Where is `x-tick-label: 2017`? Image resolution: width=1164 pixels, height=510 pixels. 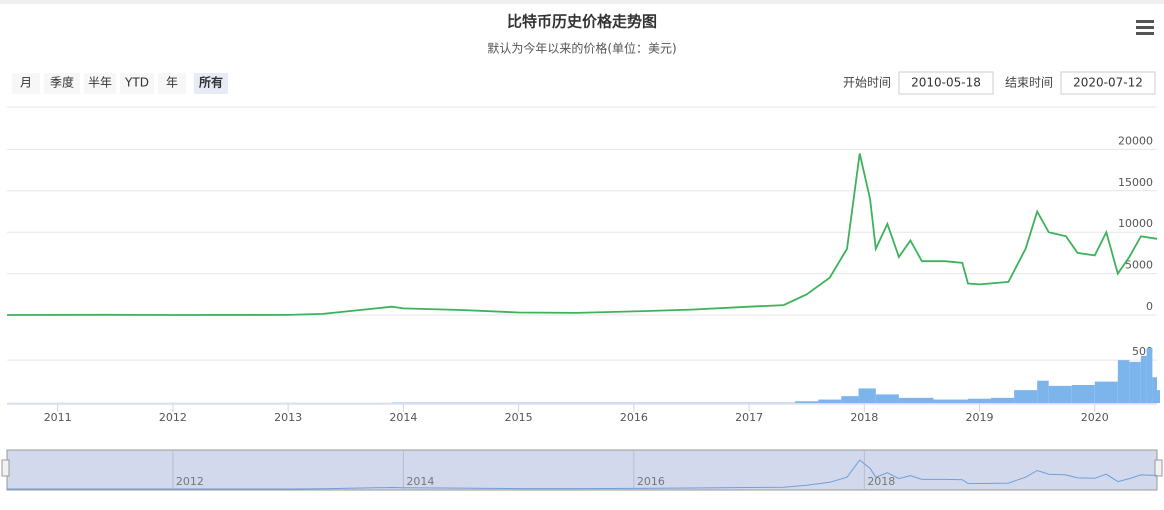
x-tick-label: 2017 is located at coordinates (749, 417).